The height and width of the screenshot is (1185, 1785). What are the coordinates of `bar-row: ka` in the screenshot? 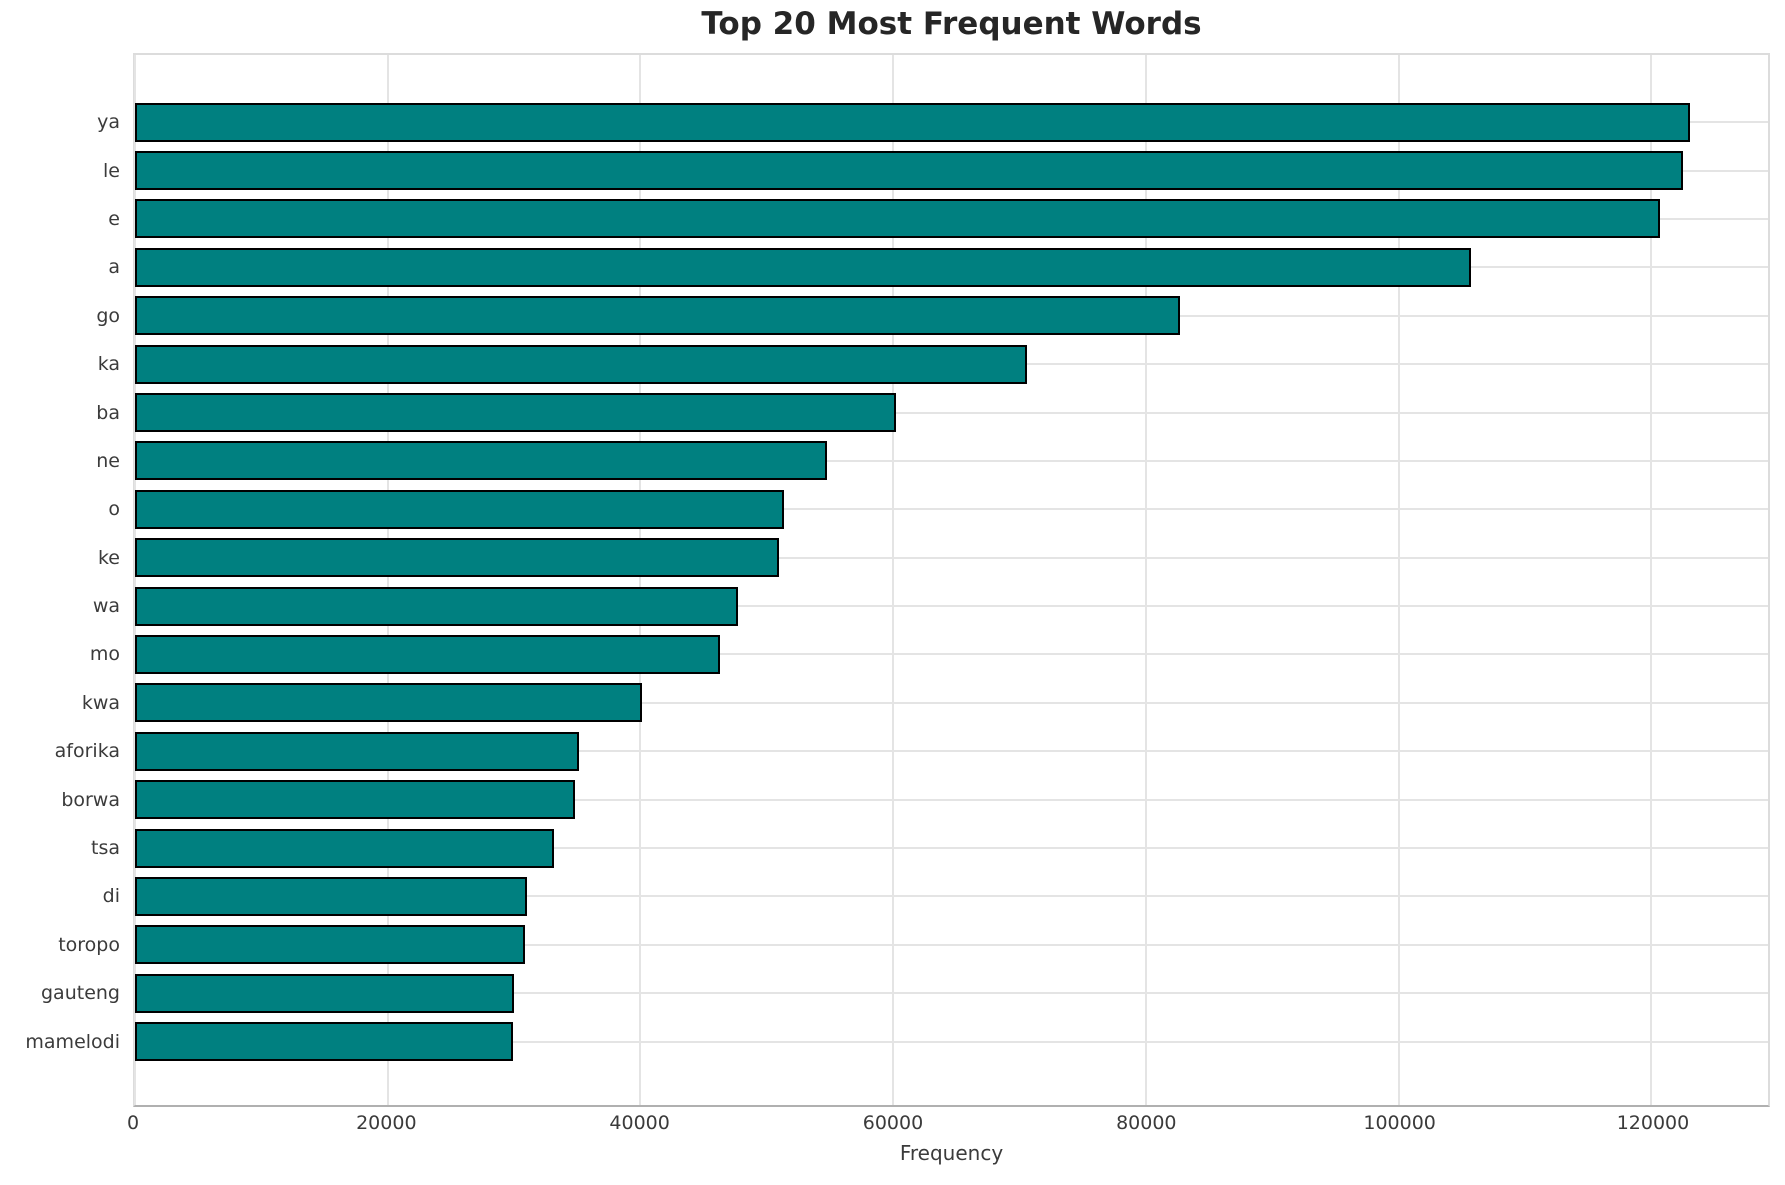 It's located at (933, 364).